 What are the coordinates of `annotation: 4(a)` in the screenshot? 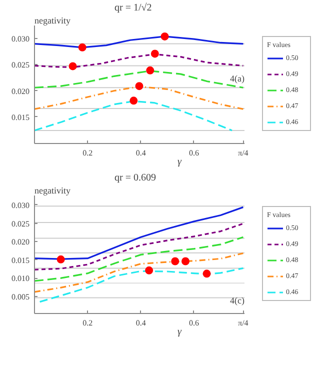 It's located at (237, 79).